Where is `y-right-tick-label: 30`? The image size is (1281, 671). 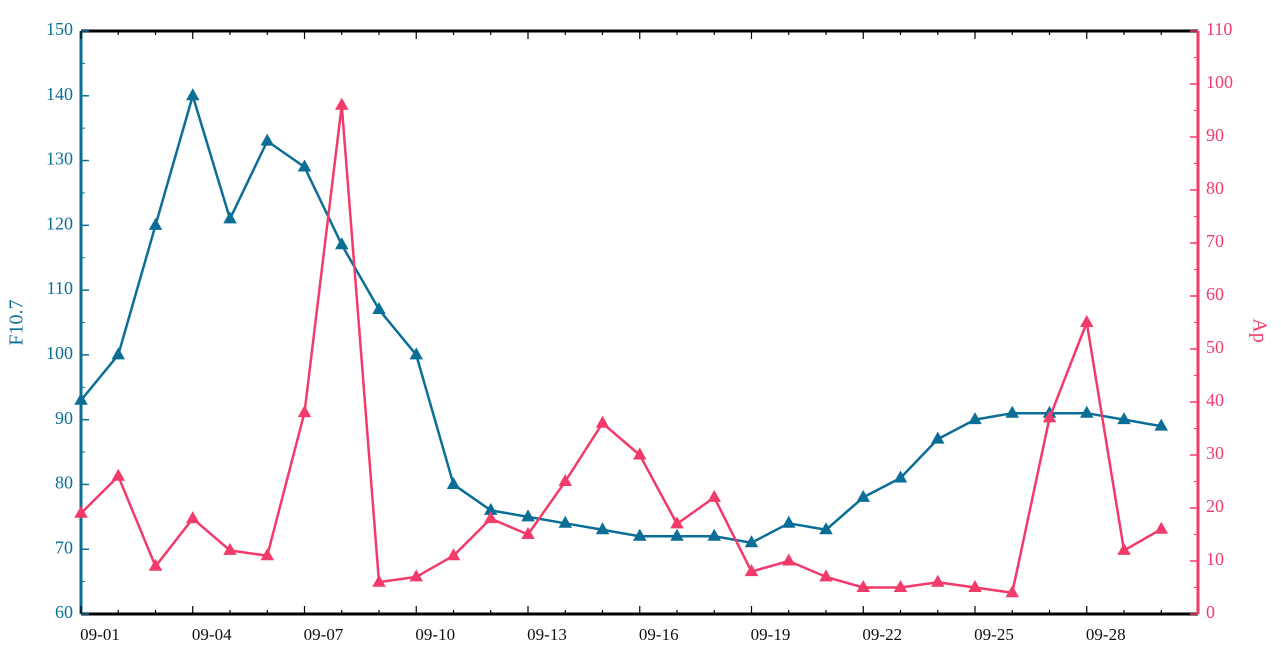
y-right-tick-label: 30 is located at coordinates (1215, 453).